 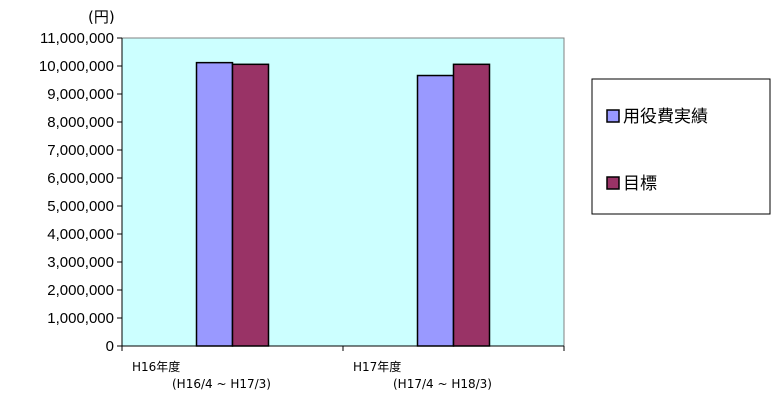 What do you see at coordinates (80, 234) in the screenshot?
I see `y-tick-label: 4,000,000` at bounding box center [80, 234].